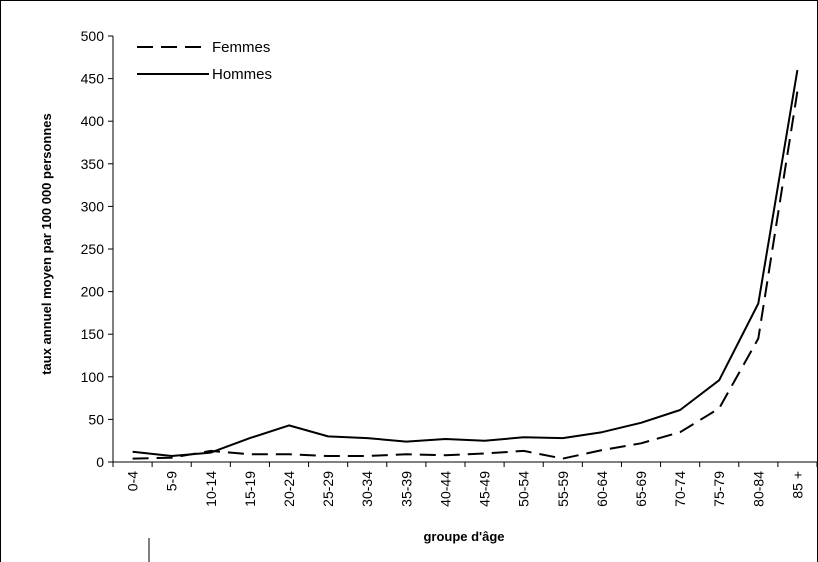 The width and height of the screenshot is (818, 562). I want to click on x-tick-label: 0-4, so click(133, 481).